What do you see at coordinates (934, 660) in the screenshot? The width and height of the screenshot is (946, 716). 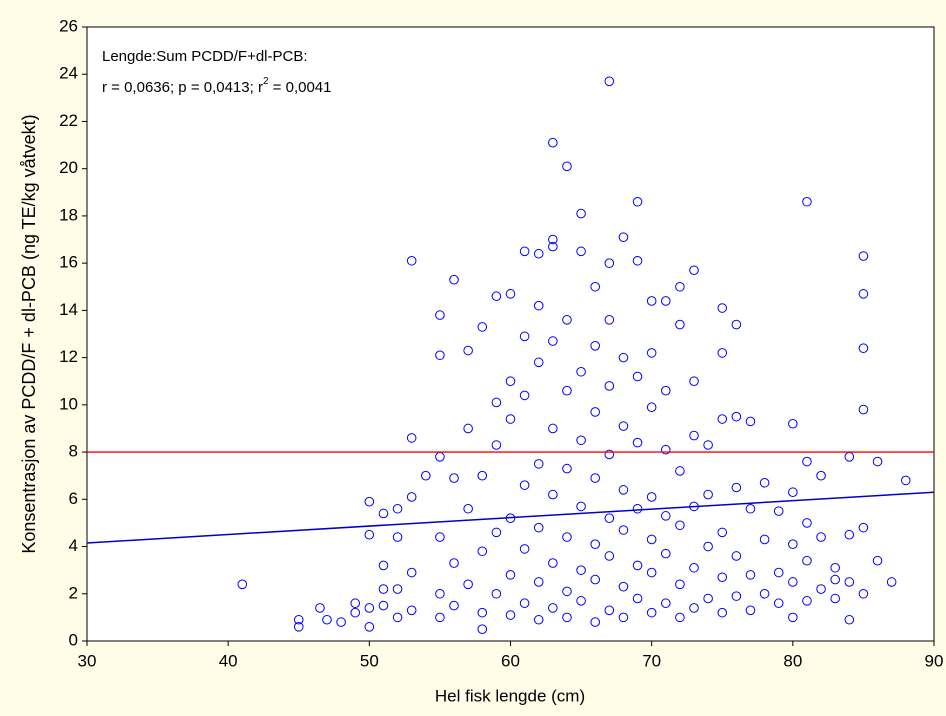 I see `x-tick-label: 90` at bounding box center [934, 660].